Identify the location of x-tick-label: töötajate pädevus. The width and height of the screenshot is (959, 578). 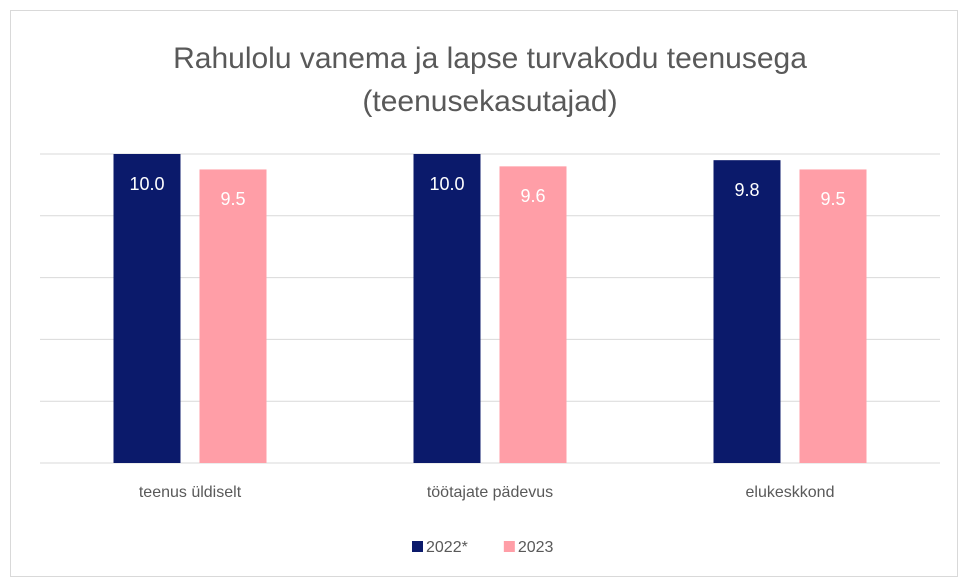
(490, 492).